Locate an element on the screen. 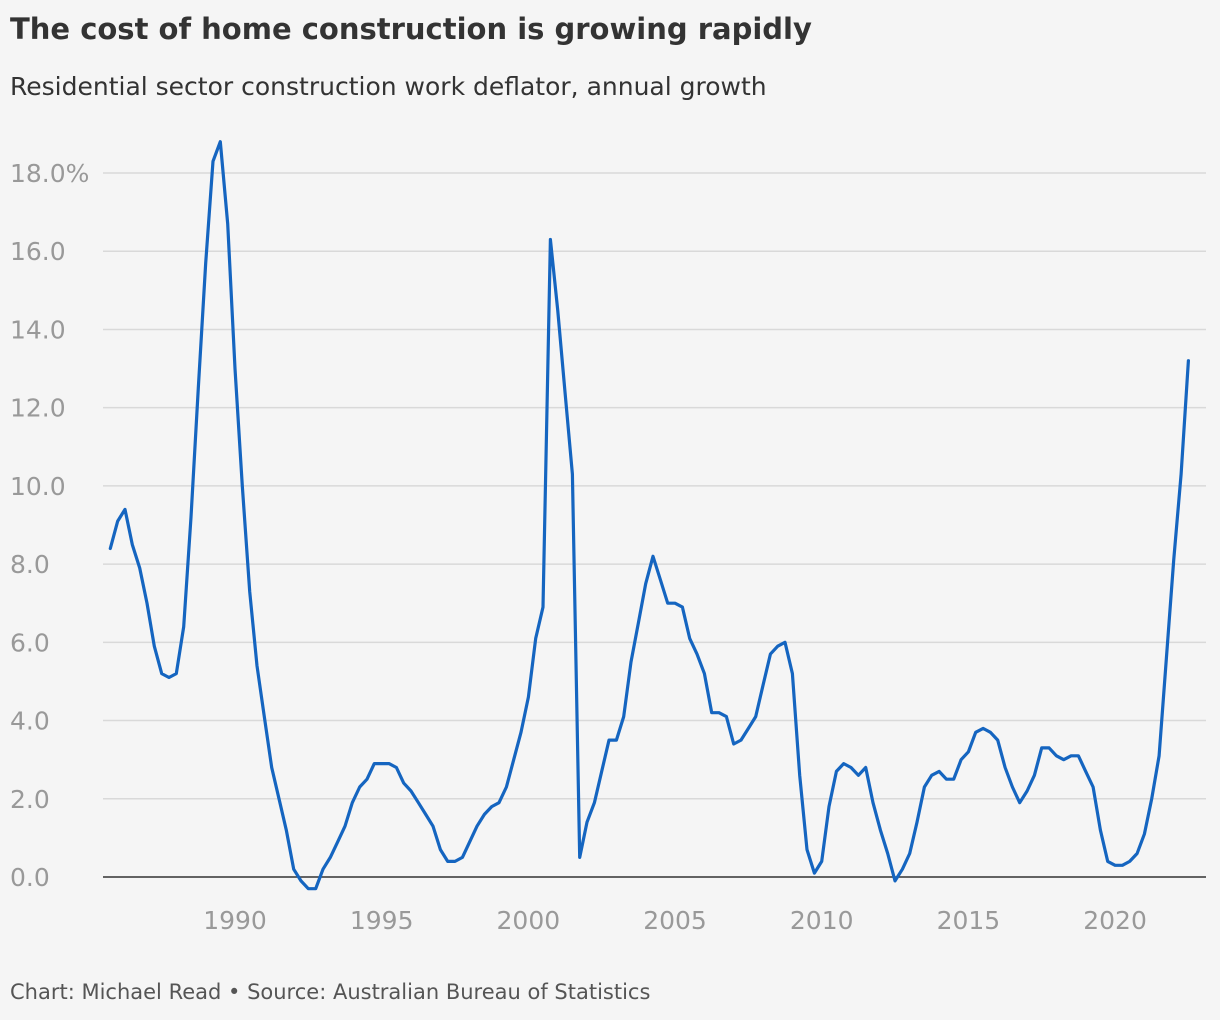 This screenshot has width=1220, height=1020. y-tick-label: 8.0 is located at coordinates (30, 564).